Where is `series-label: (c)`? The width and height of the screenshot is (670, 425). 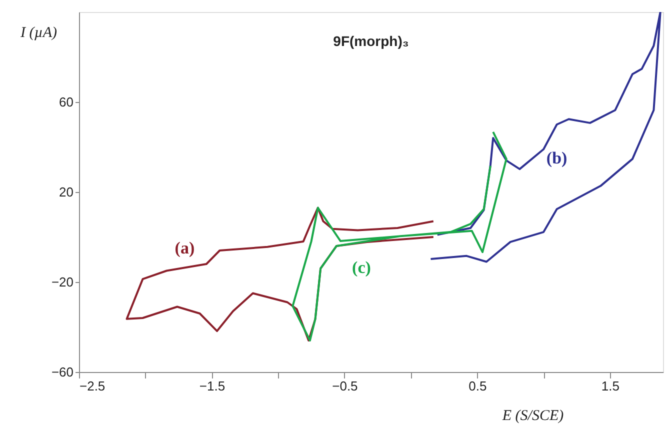 series-label: (c) is located at coordinates (361, 268).